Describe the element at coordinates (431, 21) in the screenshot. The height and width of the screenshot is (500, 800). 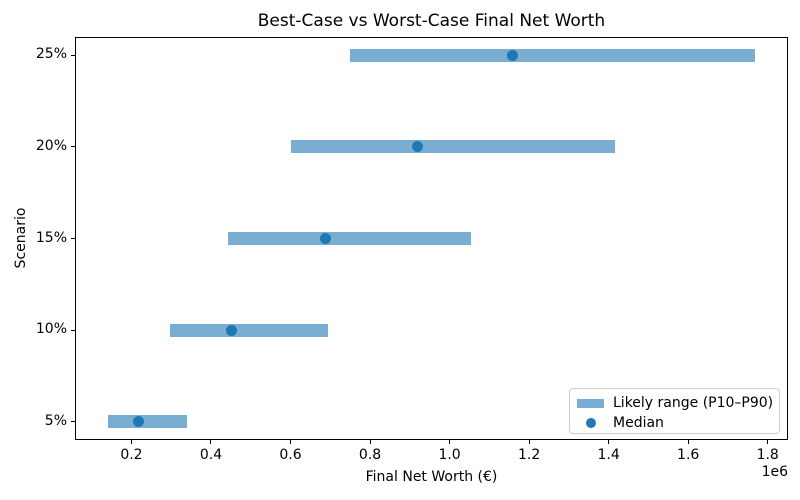
I see `chart-title: Best-Case vs Worst-Case Final Net Worth` at that location.